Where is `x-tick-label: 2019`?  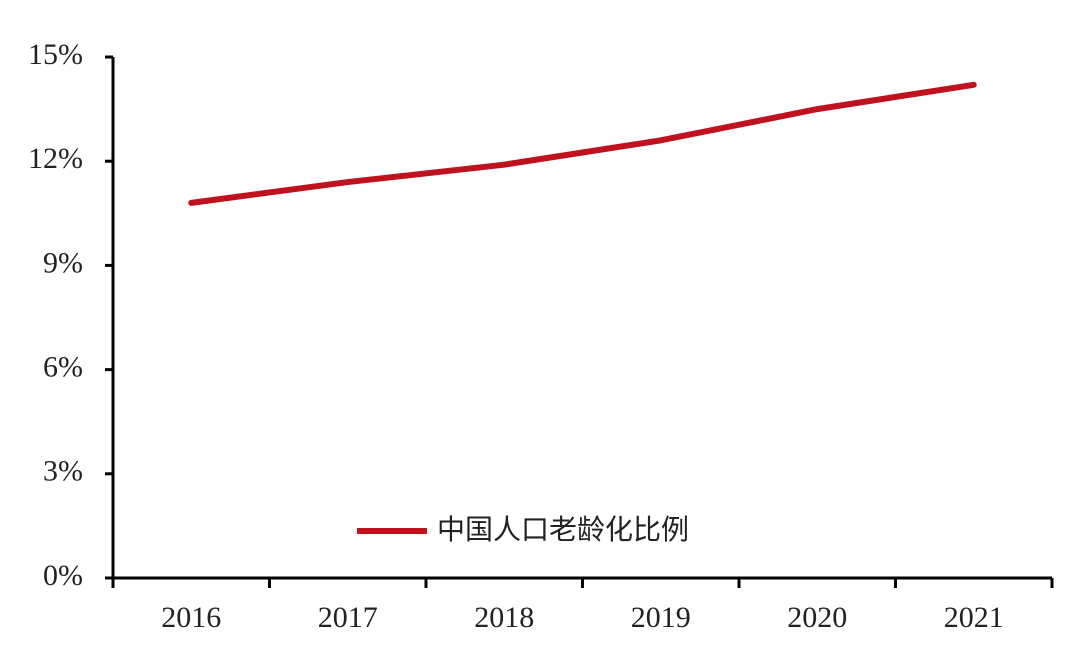
x-tick-label: 2019 is located at coordinates (661, 617).